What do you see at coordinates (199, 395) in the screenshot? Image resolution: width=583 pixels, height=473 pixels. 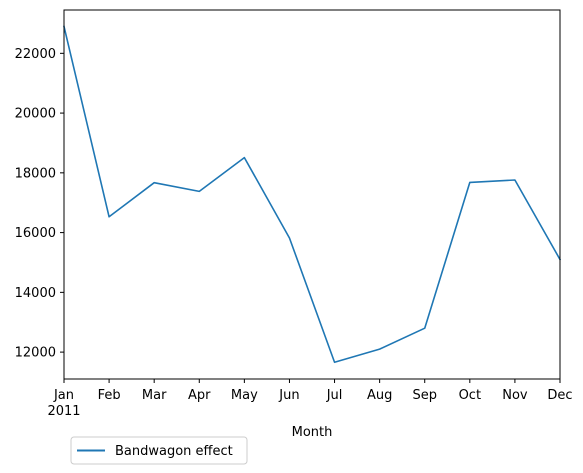 I see `x-tick-label: Apr` at bounding box center [199, 395].